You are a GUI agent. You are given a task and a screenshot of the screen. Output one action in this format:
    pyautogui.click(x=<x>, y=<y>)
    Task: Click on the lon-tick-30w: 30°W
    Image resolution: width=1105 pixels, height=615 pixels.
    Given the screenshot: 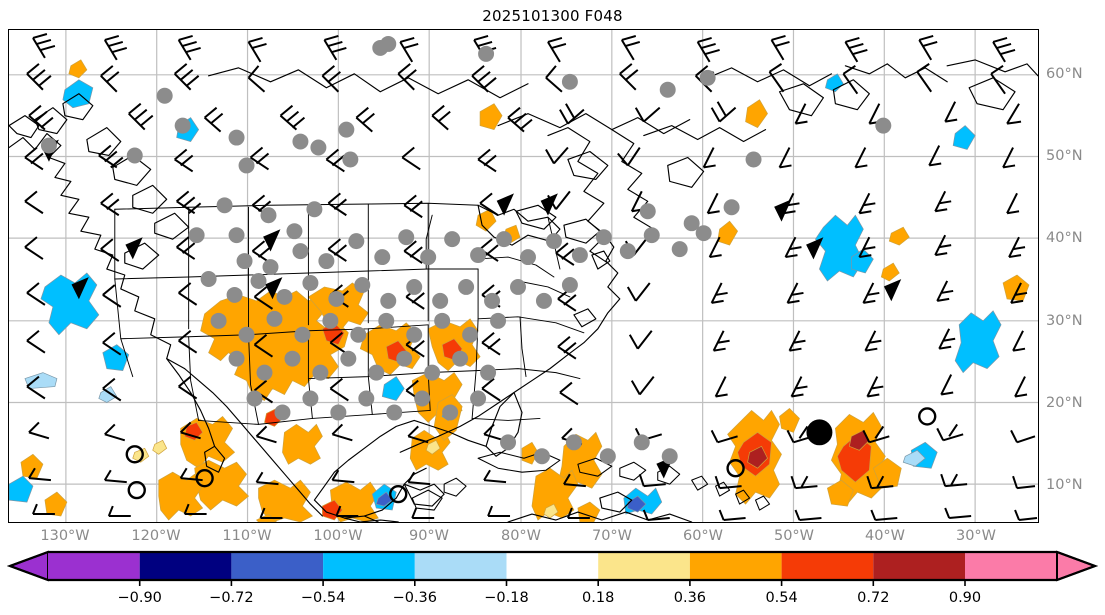 What is the action you would take?
    pyautogui.click(x=976, y=536)
    